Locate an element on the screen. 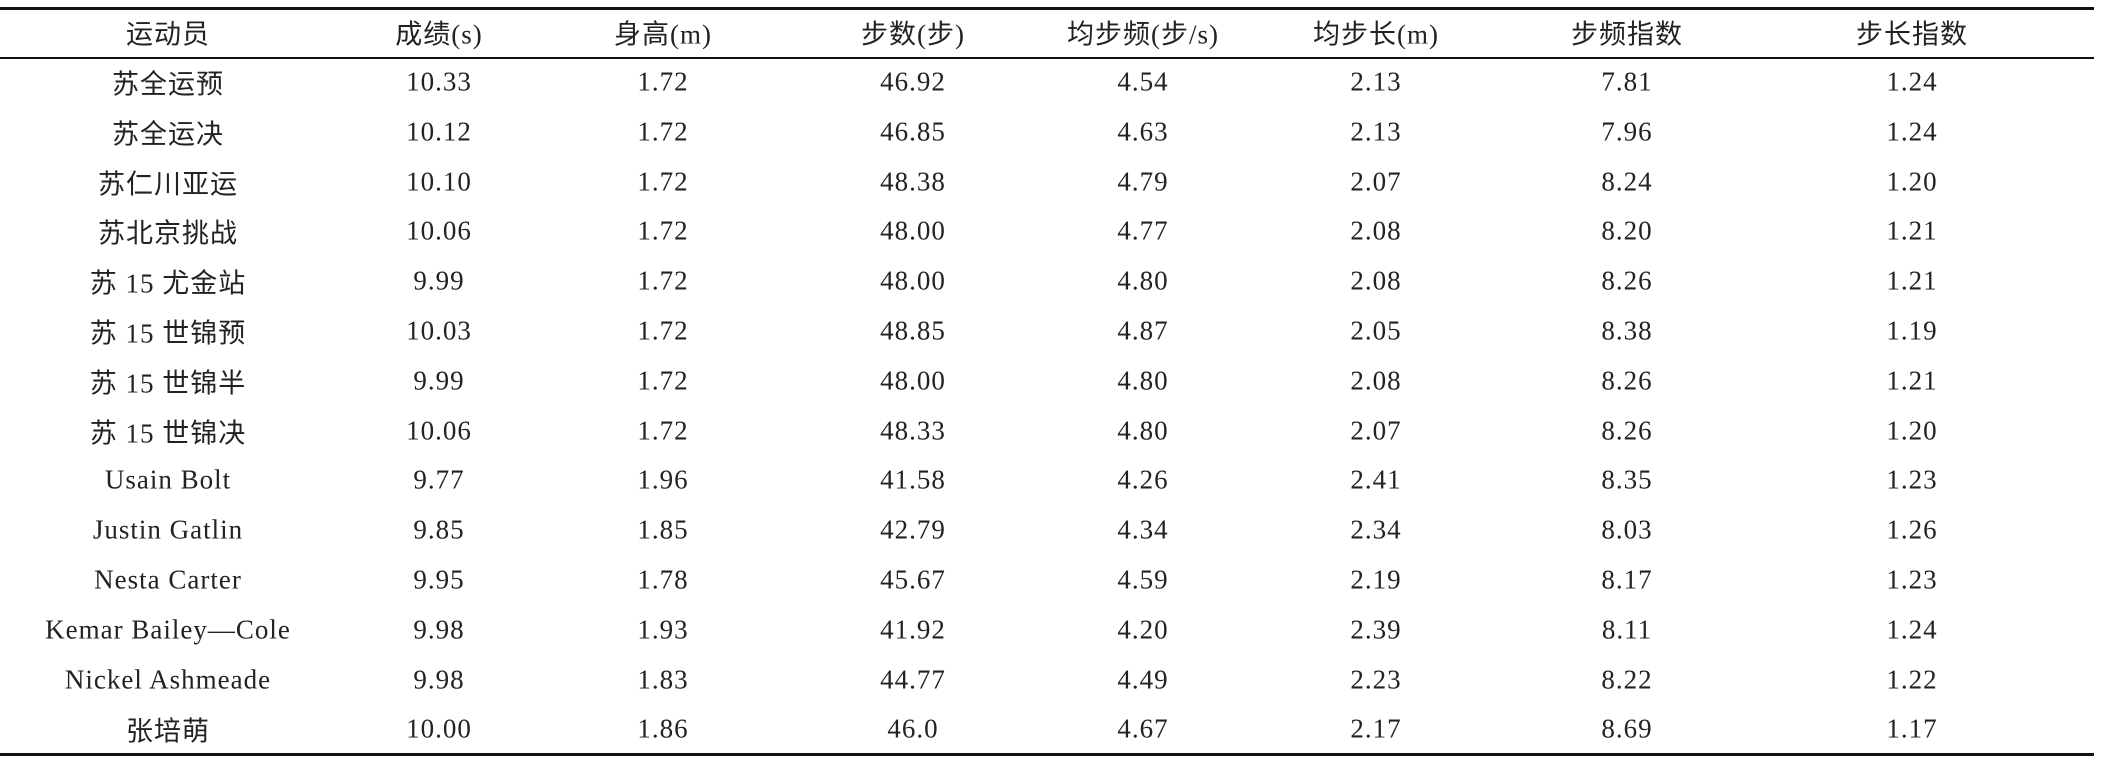 The height and width of the screenshot is (760, 2104). table-cell: 46.0 is located at coordinates (913, 728).